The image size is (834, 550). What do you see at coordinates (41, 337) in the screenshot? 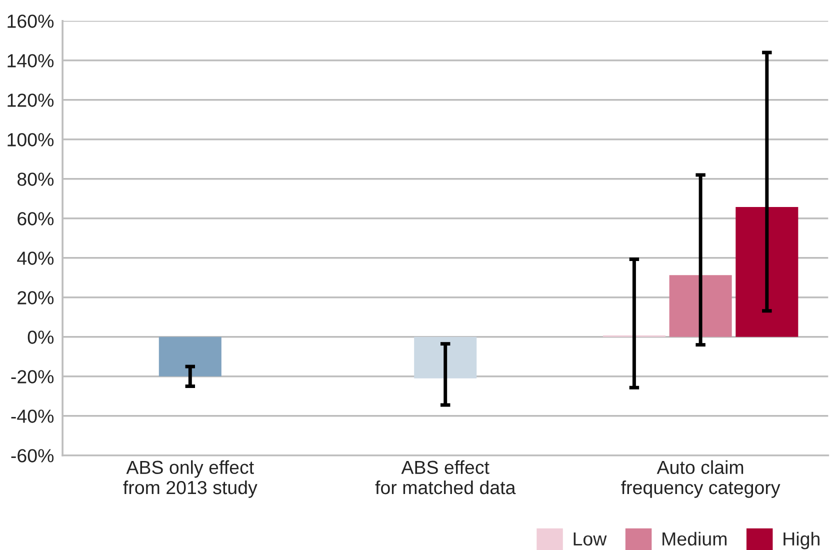
I see `y-tick-label: 0%` at bounding box center [41, 337].